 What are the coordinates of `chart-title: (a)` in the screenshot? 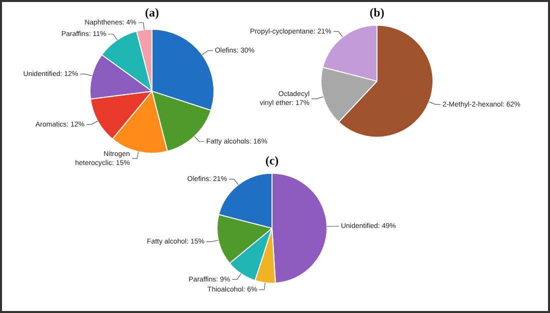 It's located at (152, 12).